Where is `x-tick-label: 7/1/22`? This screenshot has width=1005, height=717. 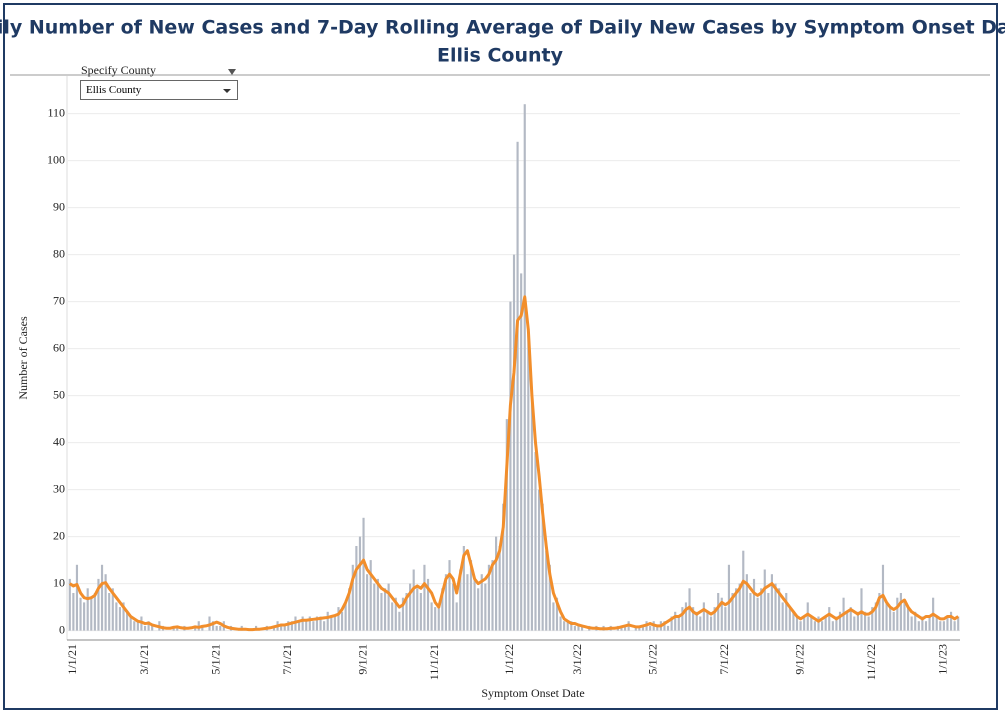 x-tick-label: 7/1/22 is located at coordinates (724, 659).